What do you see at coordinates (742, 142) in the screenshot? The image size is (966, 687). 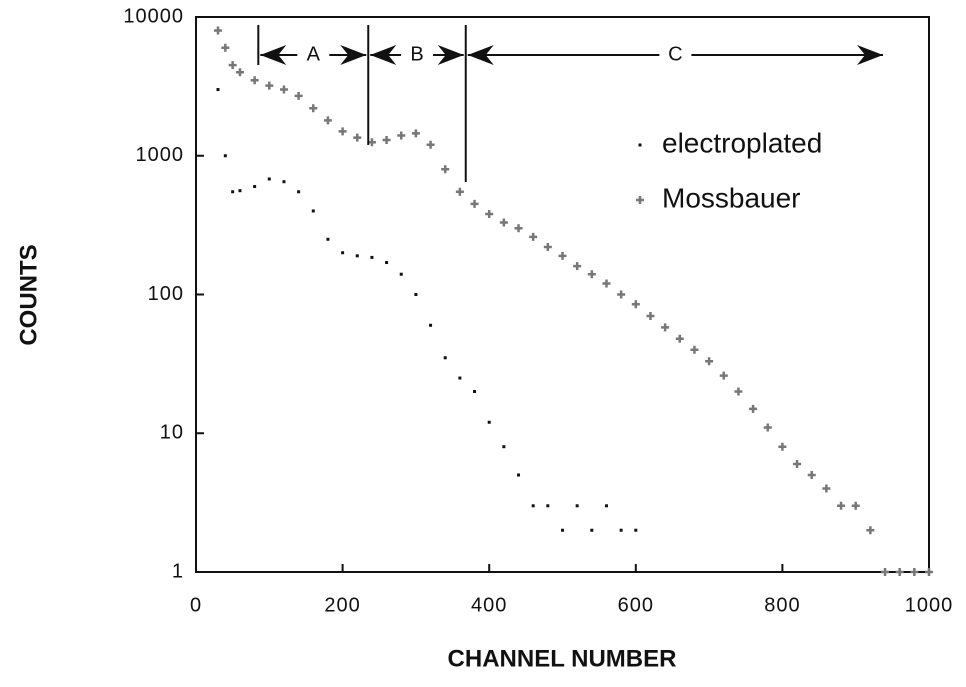 I see `legend-label: electroplated` at bounding box center [742, 142].